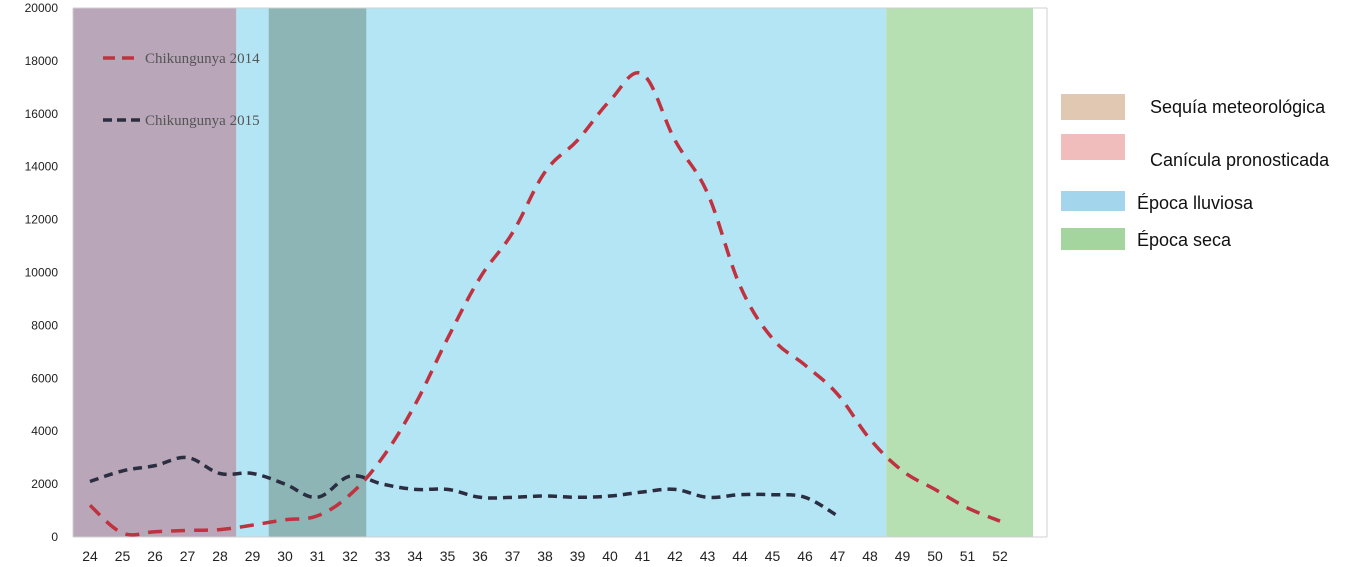 This screenshot has width=1372, height=567. Describe the element at coordinates (1000, 556) in the screenshot. I see `x-tick-label: 52` at that location.